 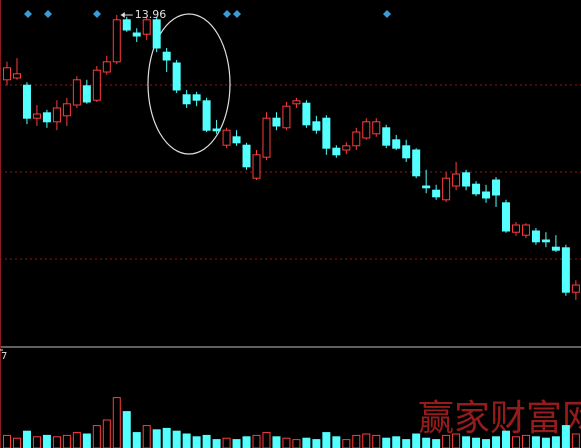 I want to click on signal-markers, so click(x=207, y=14).